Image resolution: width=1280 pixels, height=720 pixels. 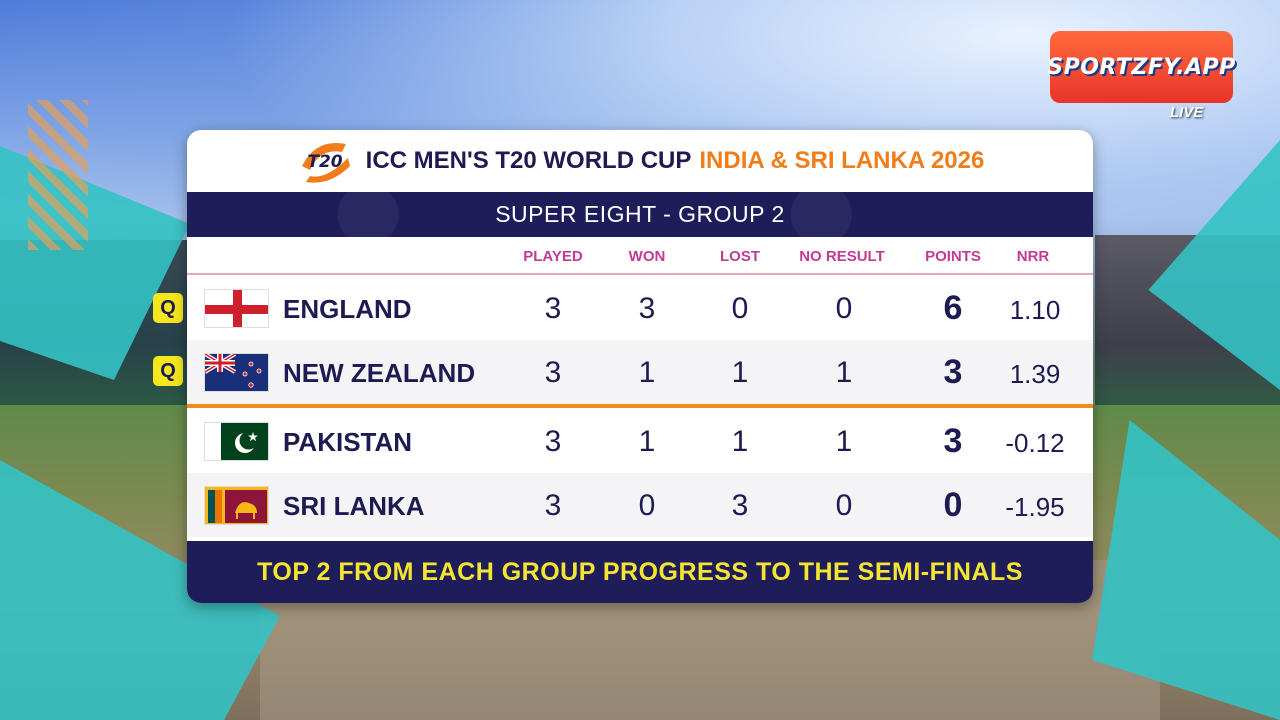 What do you see at coordinates (379, 373) in the screenshot?
I see `team-name: NEW ZEALAND` at bounding box center [379, 373].